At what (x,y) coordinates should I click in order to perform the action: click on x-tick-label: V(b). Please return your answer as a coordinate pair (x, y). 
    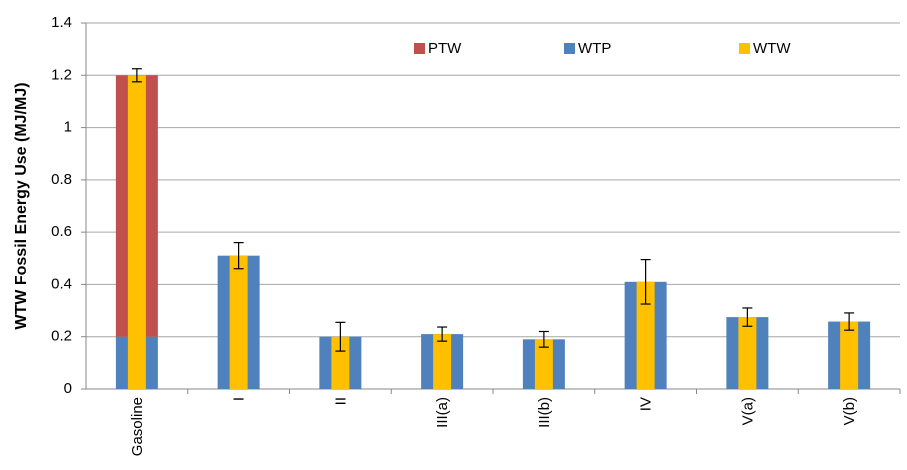
    Looking at the image, I should click on (849, 411).